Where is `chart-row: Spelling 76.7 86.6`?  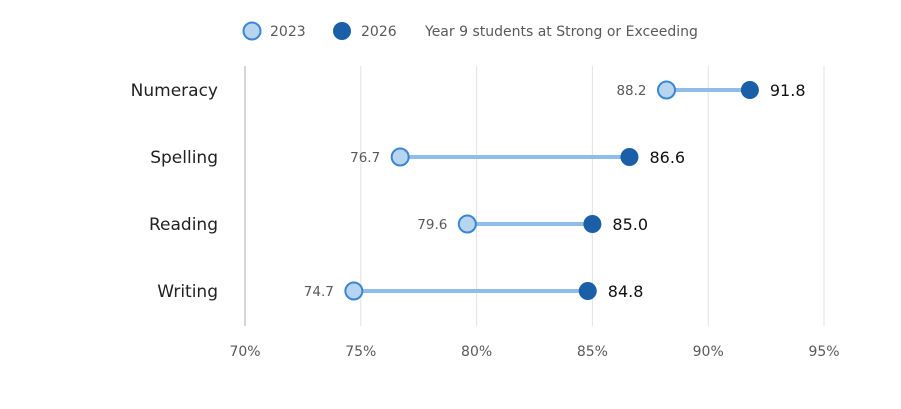 chart-row: Spelling 76.7 86.6 is located at coordinates (417, 157).